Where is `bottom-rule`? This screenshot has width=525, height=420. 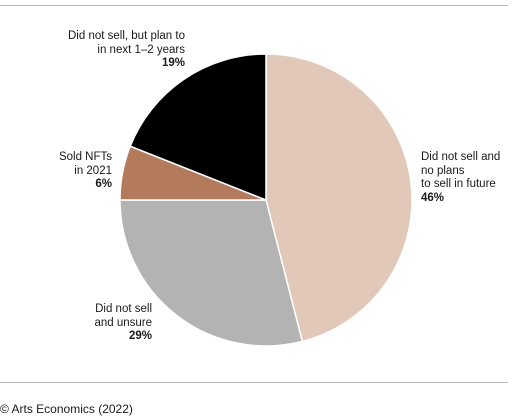 bottom-rule is located at coordinates (254, 382).